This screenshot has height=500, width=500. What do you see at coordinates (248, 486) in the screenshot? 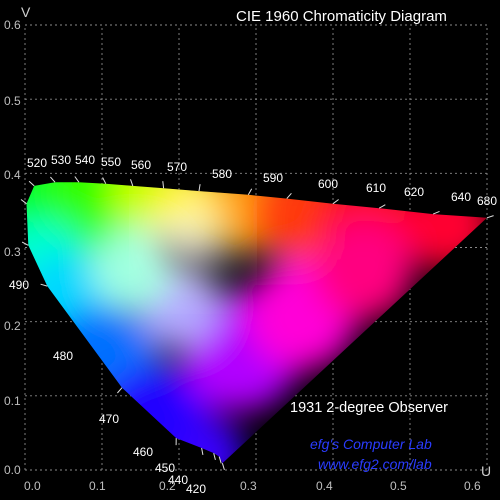
I see `x-tick-label: 0.3` at bounding box center [248, 486].